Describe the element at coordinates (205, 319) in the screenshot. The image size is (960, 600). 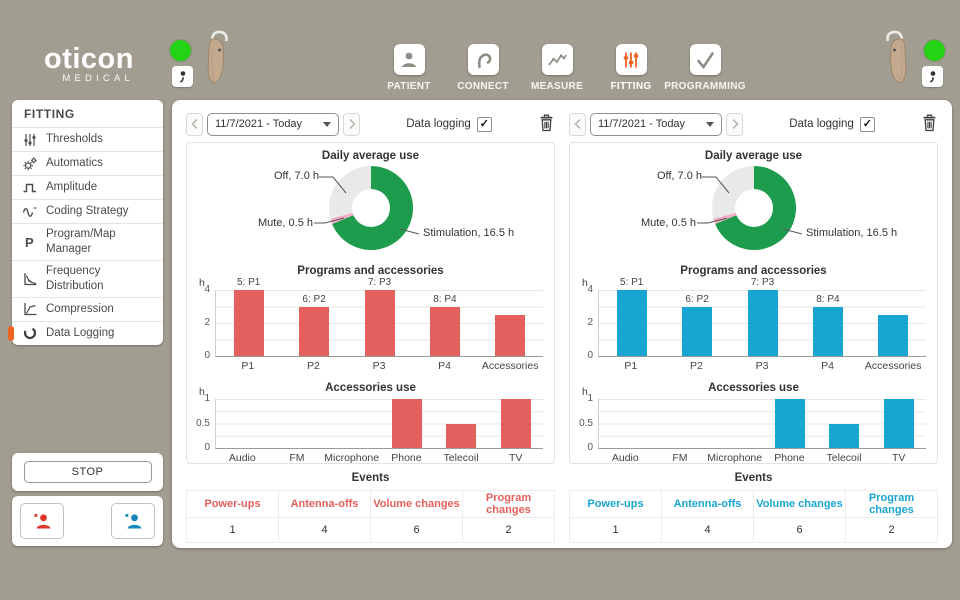
I see `y-axis: h 0 2 4` at that location.